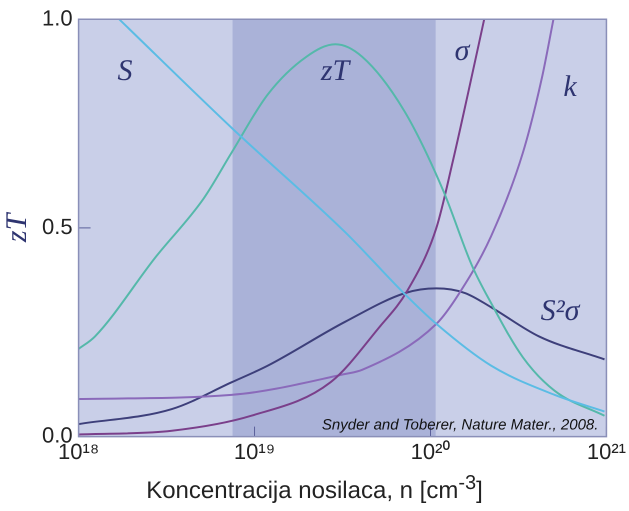  I want to click on y-tick-label: 1.0, so click(57, 17).